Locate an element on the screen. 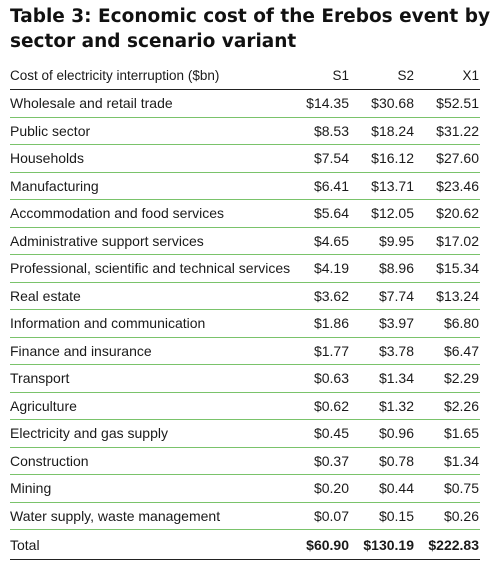  cell-x1: $31.22 is located at coordinates (447, 131).